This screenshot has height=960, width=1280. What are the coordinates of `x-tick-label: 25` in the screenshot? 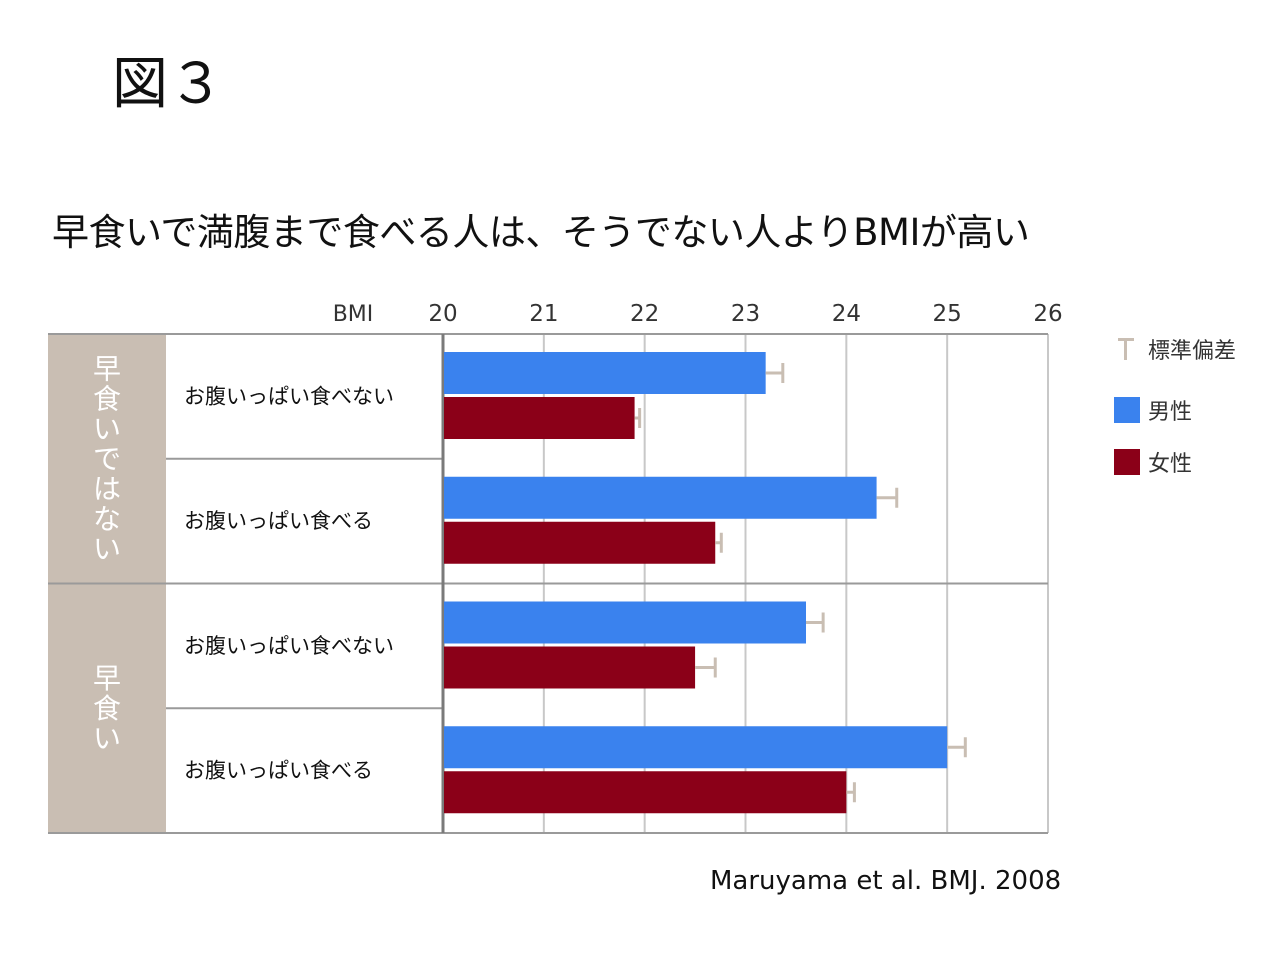 It's located at (947, 314).